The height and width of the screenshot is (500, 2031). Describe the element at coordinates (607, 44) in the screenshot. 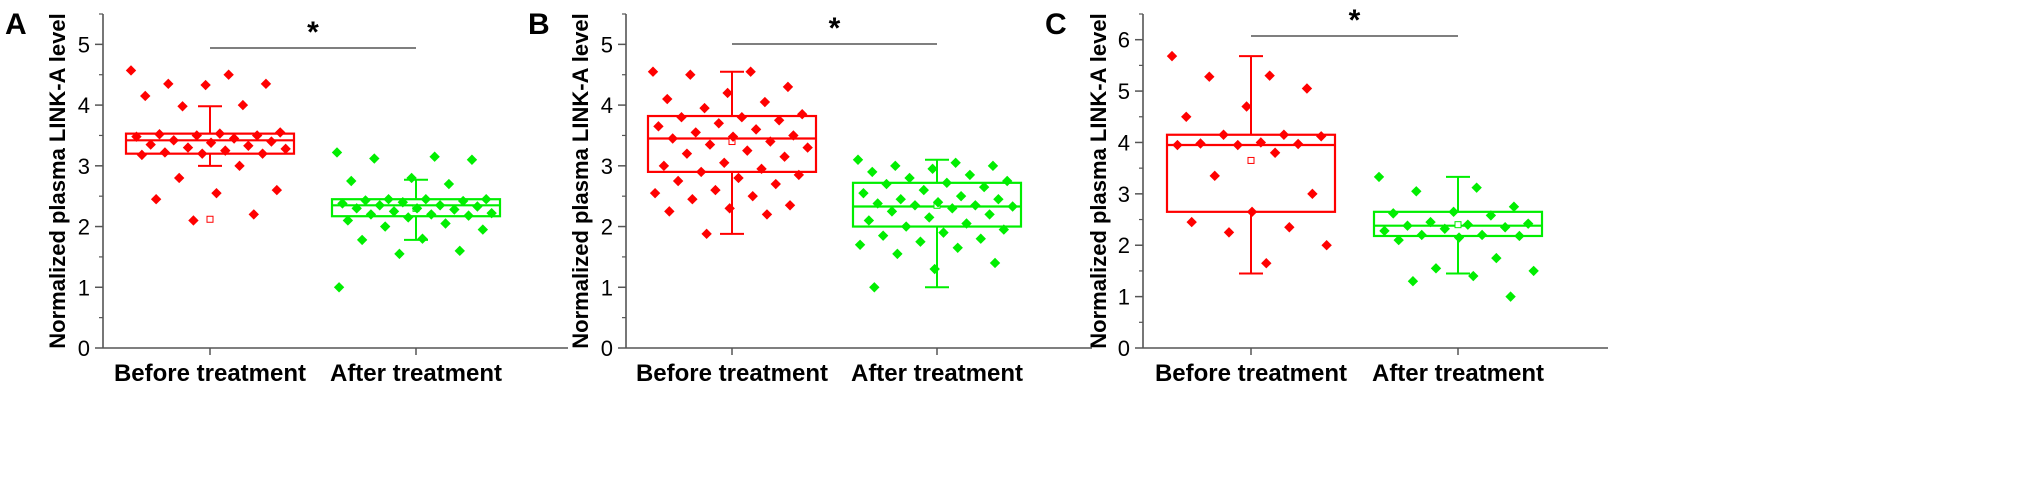

I see `y-tick-label: 5` at that location.